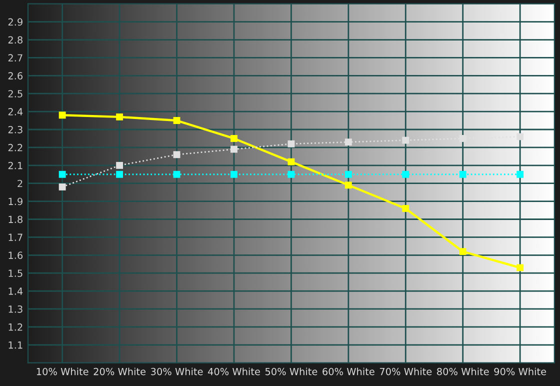  Describe the element at coordinates (15, 255) in the screenshot. I see `y-tick-label: 1.6` at that location.